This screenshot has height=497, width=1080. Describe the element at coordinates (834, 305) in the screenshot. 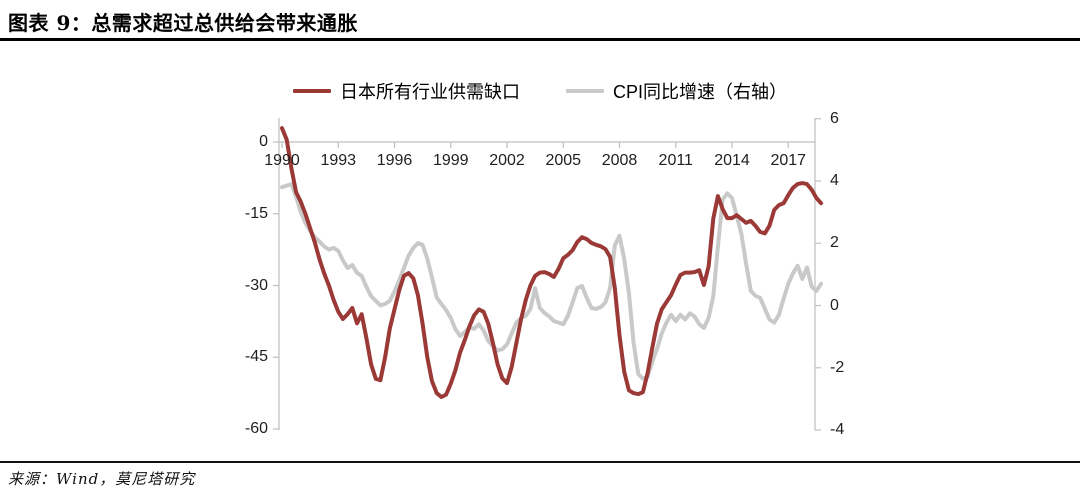

I see `right-axis-tick-label: 0` at that location.